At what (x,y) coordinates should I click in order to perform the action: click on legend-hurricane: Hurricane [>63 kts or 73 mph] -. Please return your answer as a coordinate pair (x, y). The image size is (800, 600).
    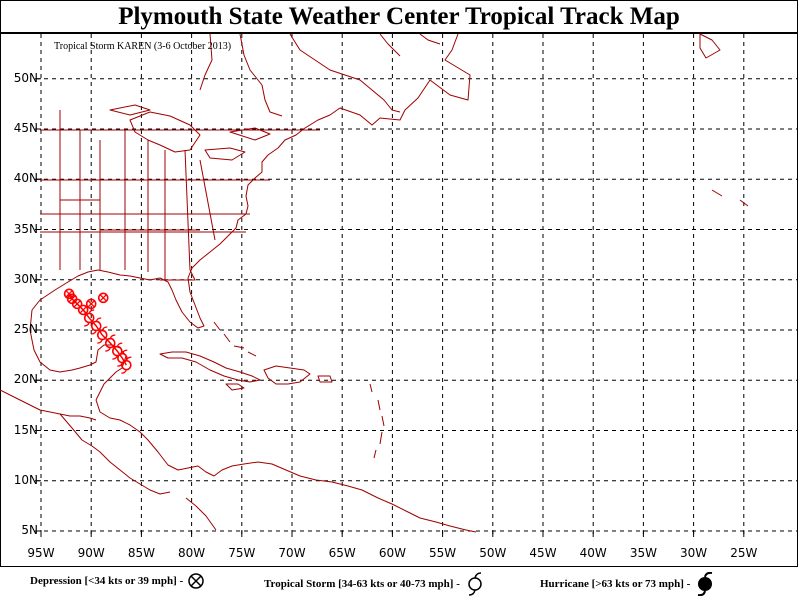
    Looking at the image, I should click on (628, 584).